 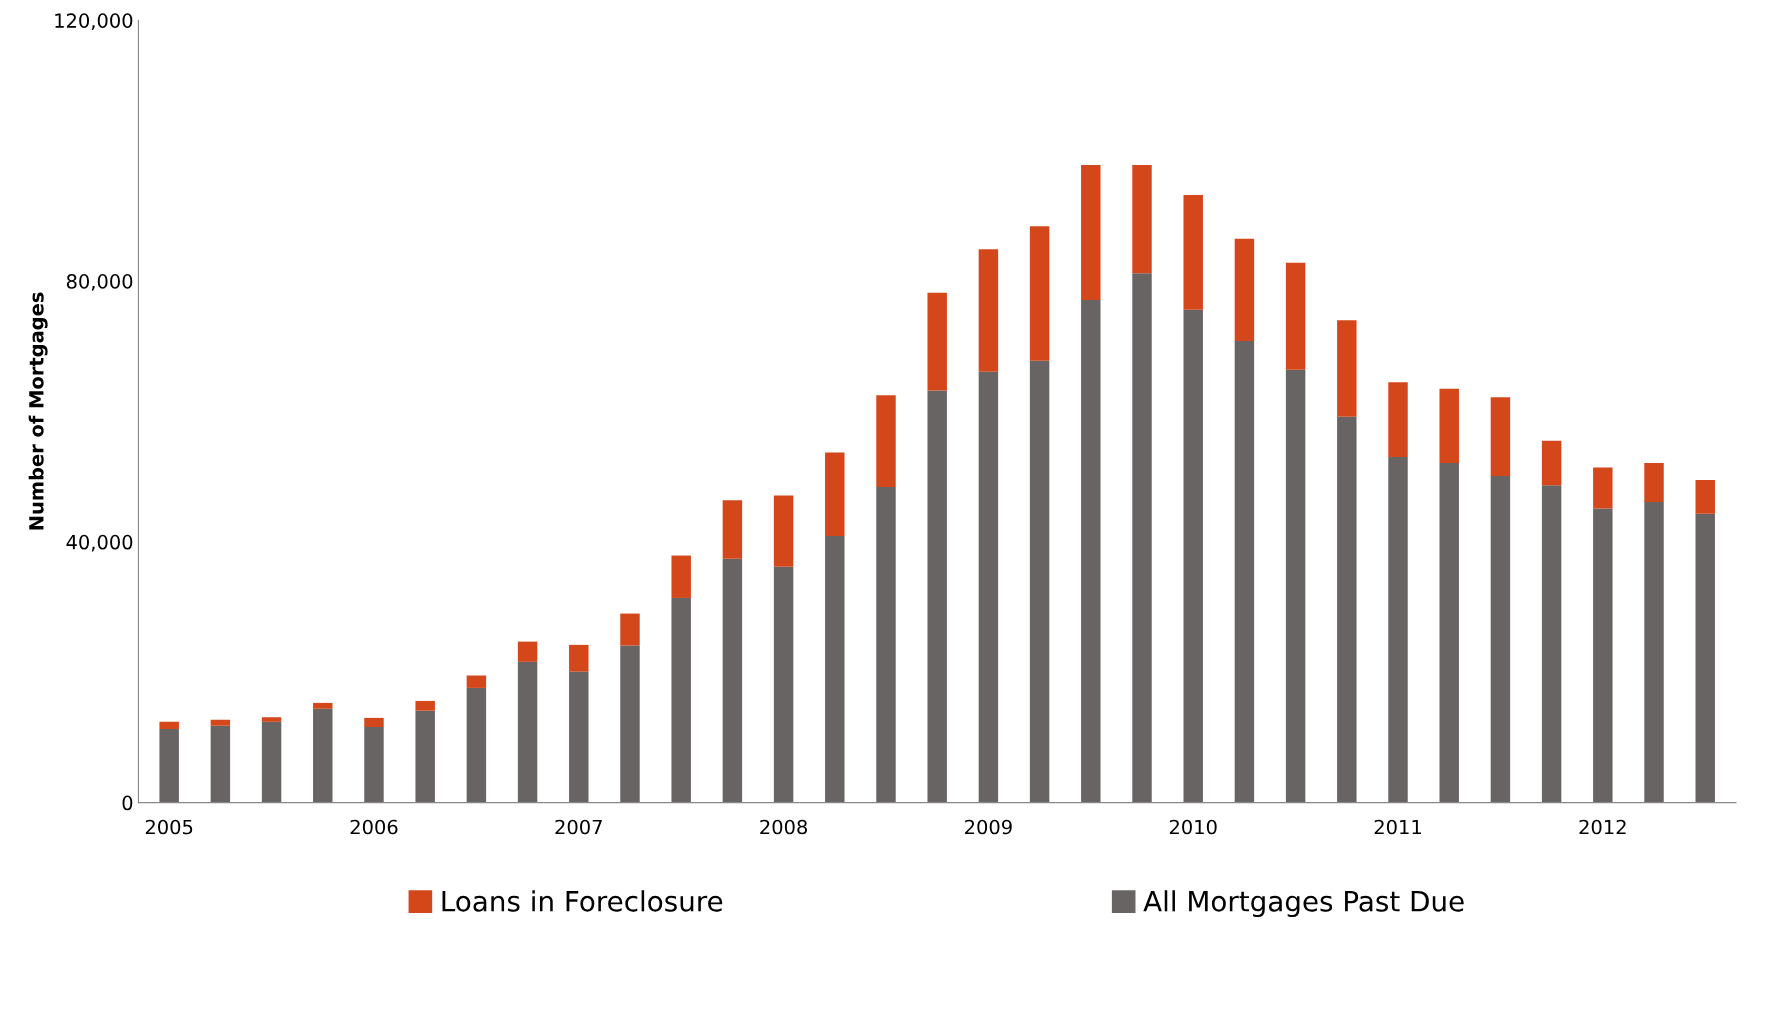 What do you see at coordinates (578, 827) in the screenshot?
I see `x-tick-label: 2007` at bounding box center [578, 827].